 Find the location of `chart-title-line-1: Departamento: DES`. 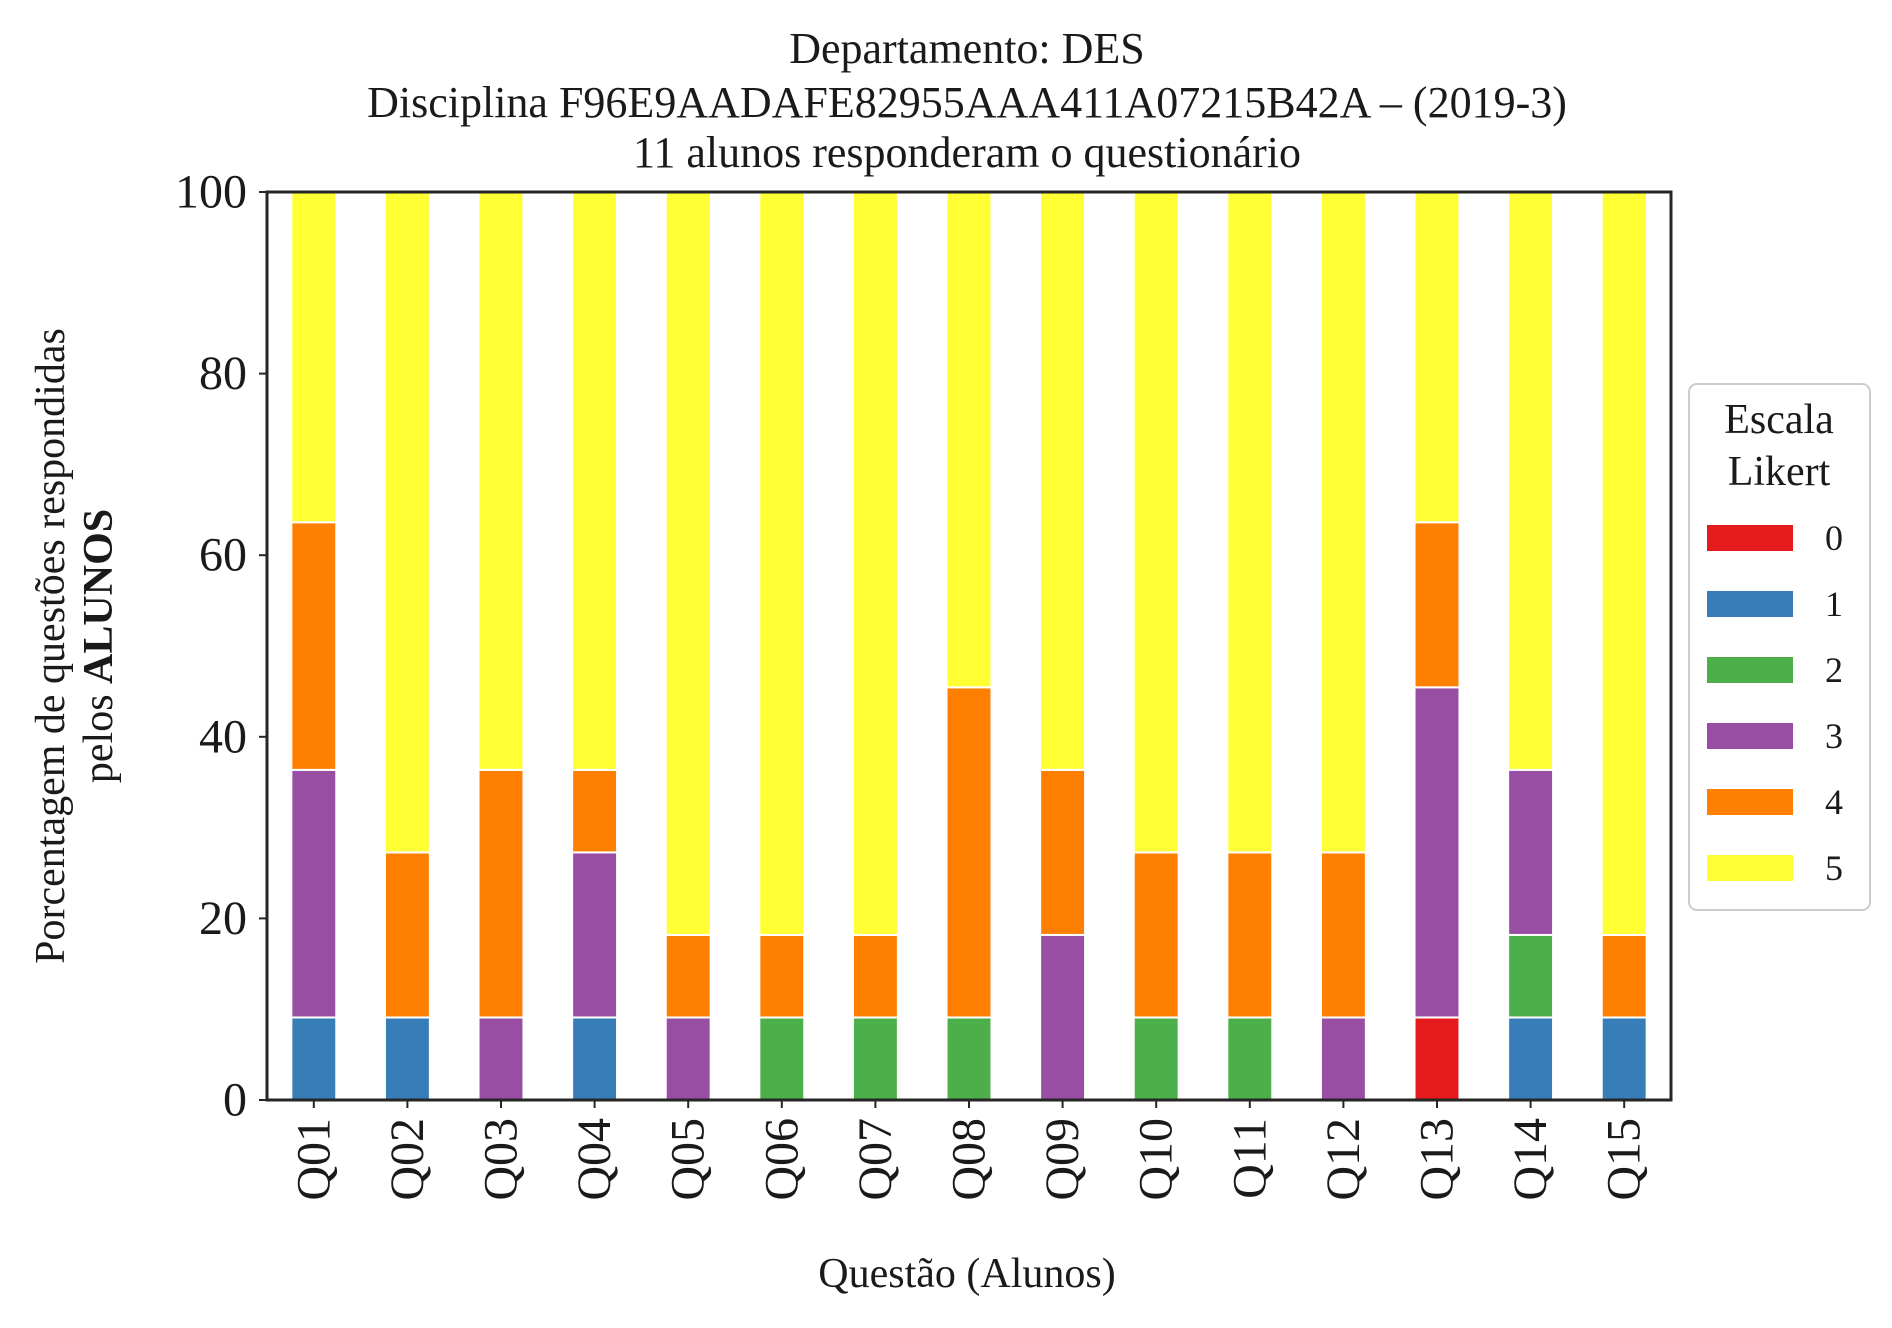

chart-title-line-1: Departamento: DES is located at coordinates (967, 48).